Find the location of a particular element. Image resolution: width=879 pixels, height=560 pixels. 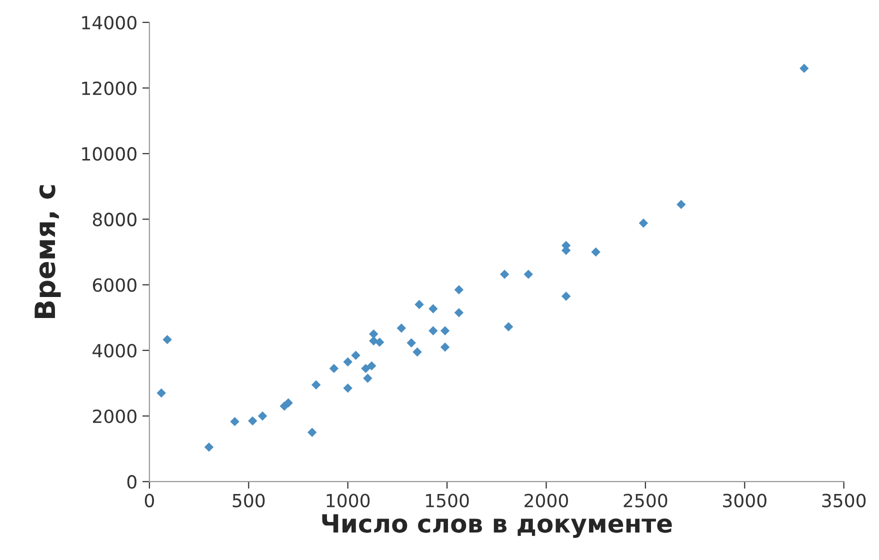

y-tick-label: 2000 is located at coordinates (114, 416).